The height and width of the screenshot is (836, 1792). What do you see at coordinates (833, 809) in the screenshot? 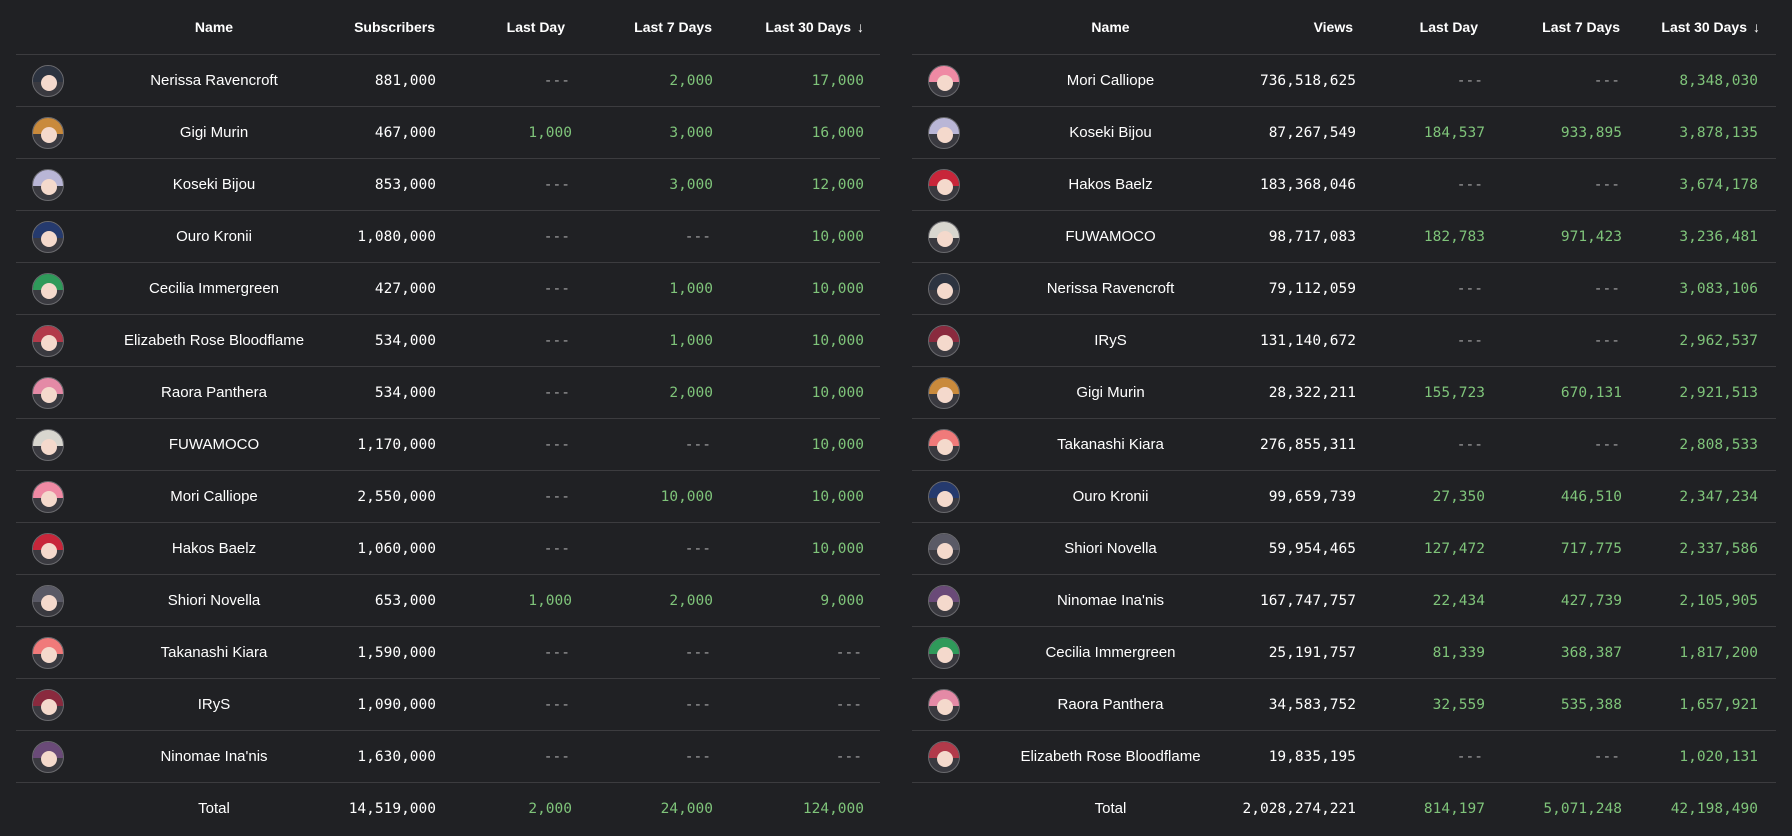
I see `total-last-30-days: 124,000` at bounding box center [833, 809].